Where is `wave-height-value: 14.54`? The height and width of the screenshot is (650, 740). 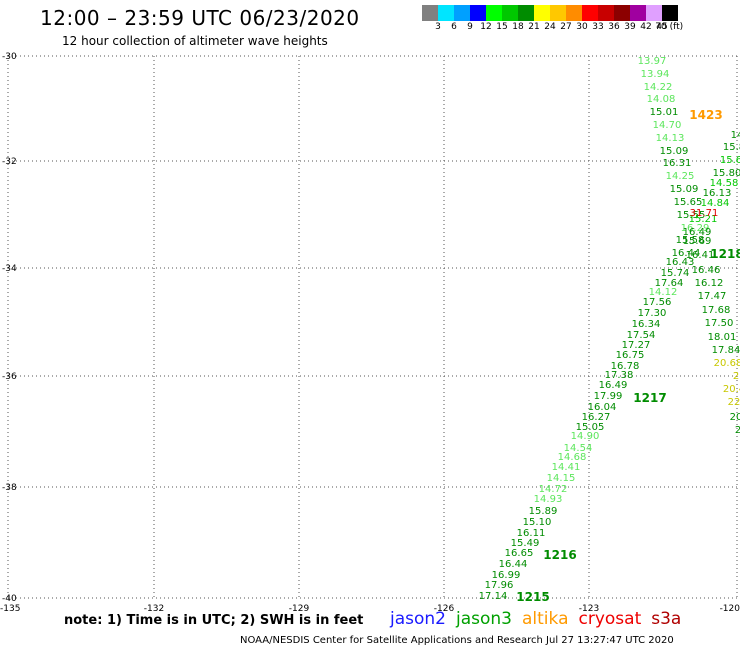
wave-height-value: 14.54 is located at coordinates (578, 448).